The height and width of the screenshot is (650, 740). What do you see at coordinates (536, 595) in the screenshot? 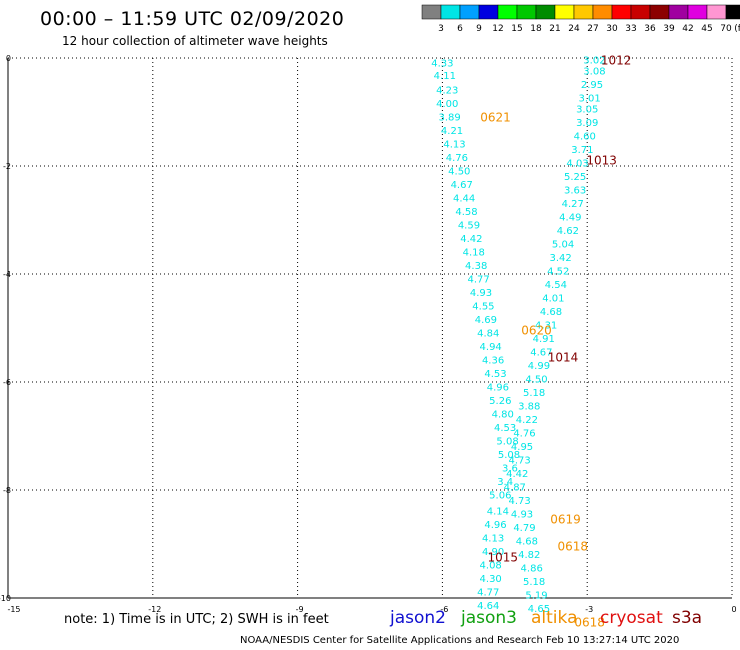
I see `wave-height-label: 5.19` at bounding box center [536, 595].